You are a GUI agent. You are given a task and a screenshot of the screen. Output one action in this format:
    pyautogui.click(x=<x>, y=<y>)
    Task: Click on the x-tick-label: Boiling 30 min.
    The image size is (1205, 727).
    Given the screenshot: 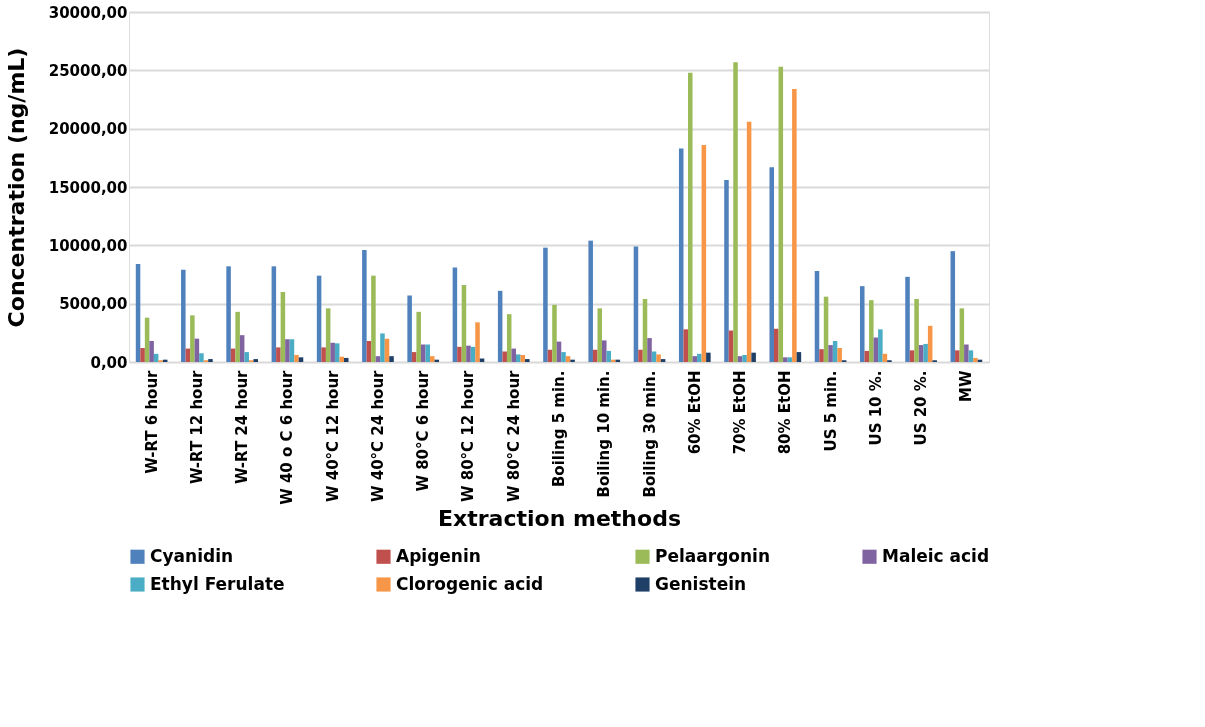 What is the action you would take?
    pyautogui.click(x=649, y=434)
    